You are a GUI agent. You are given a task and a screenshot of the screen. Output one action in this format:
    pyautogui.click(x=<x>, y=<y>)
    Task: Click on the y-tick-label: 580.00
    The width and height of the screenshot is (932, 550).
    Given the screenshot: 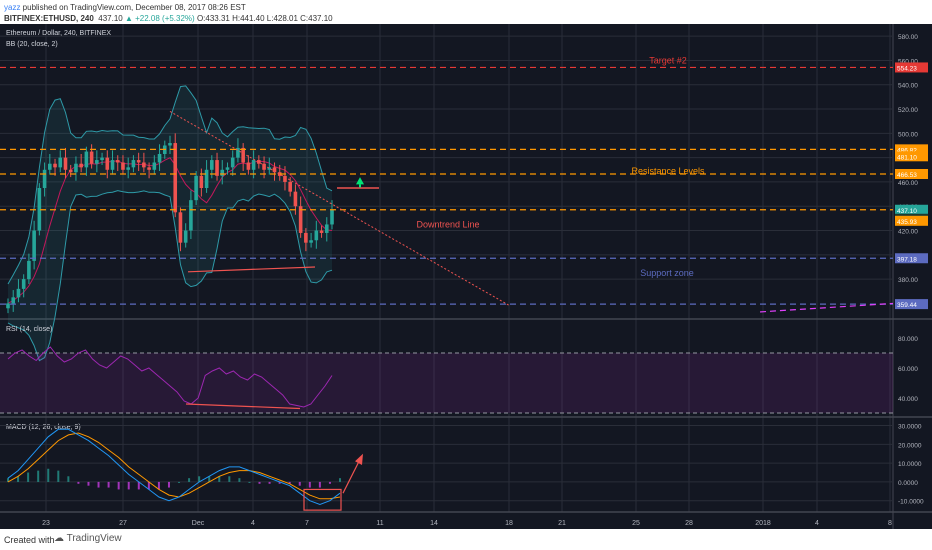 What is the action you would take?
    pyautogui.click(x=908, y=37)
    